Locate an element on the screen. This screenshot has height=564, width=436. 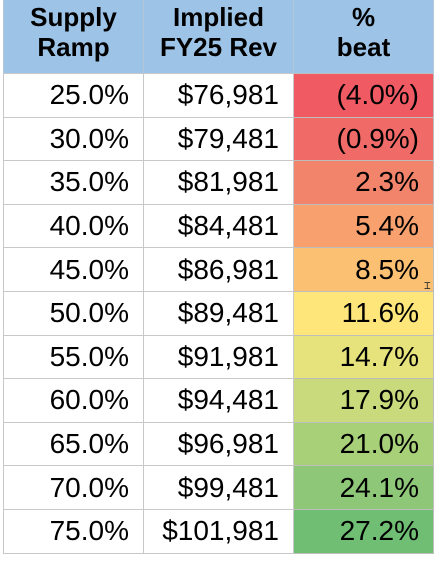
header-supply-ramp: Supply Ramp is located at coordinates (73, 37).